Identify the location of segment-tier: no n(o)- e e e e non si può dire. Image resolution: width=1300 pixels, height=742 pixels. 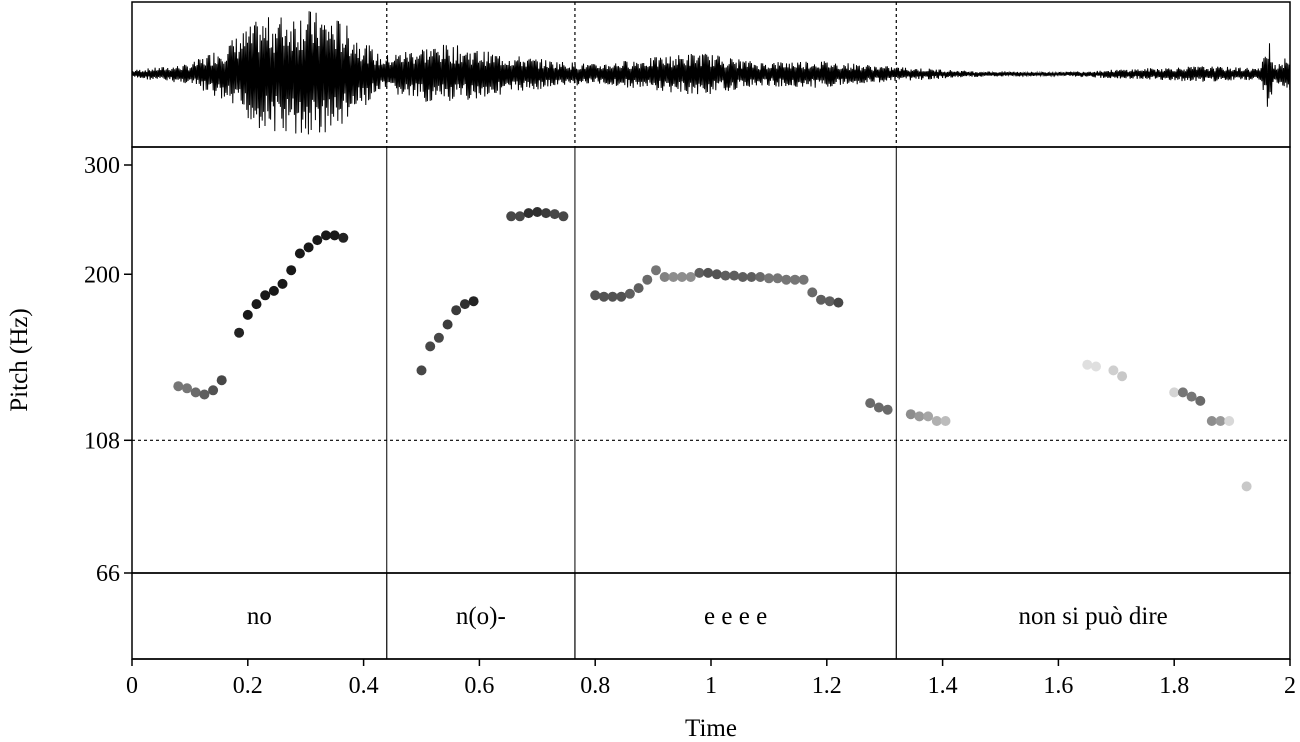
(707, 616).